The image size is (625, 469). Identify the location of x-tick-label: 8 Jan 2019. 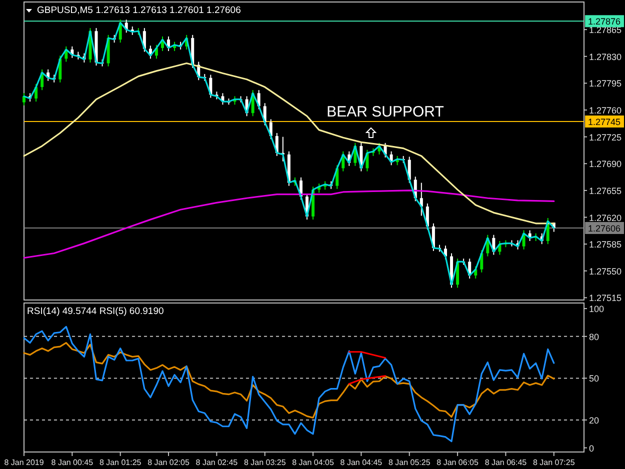
(24, 462).